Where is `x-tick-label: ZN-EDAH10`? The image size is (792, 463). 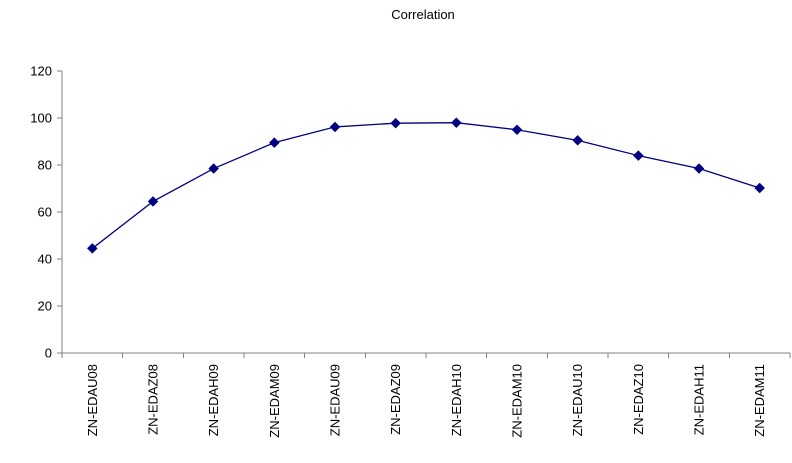 x-tick-label: ZN-EDAH10 is located at coordinates (456, 400).